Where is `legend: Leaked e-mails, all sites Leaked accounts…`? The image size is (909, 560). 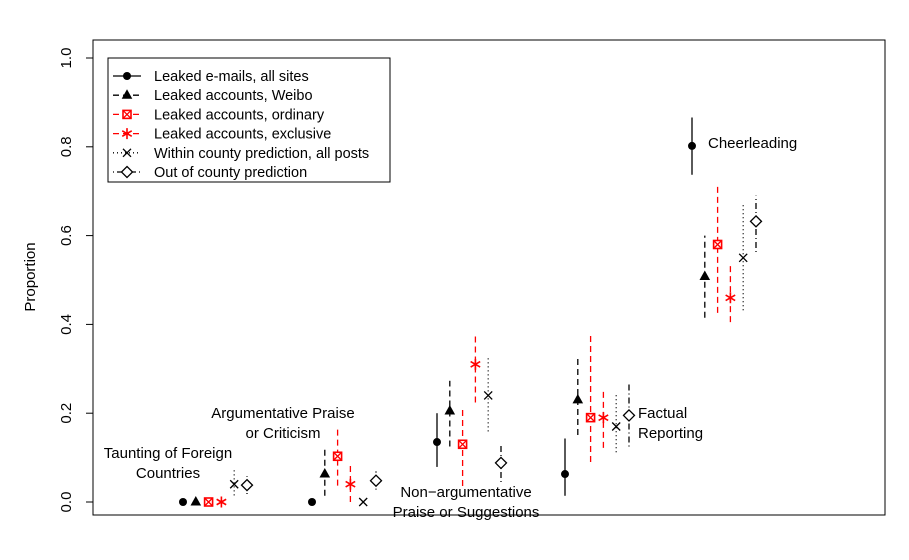 legend: Leaked e-mails, all sites Leaked accounts… is located at coordinates (249, 120).